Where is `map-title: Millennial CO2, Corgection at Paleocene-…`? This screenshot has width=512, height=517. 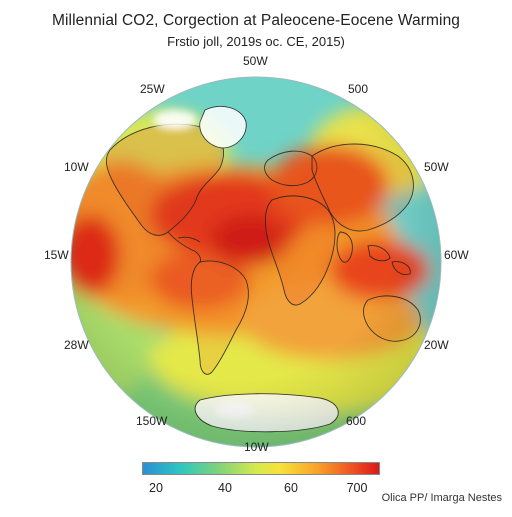
map-title: Millennial CO2, Corgection at Paleocene-… is located at coordinates (256, 20).